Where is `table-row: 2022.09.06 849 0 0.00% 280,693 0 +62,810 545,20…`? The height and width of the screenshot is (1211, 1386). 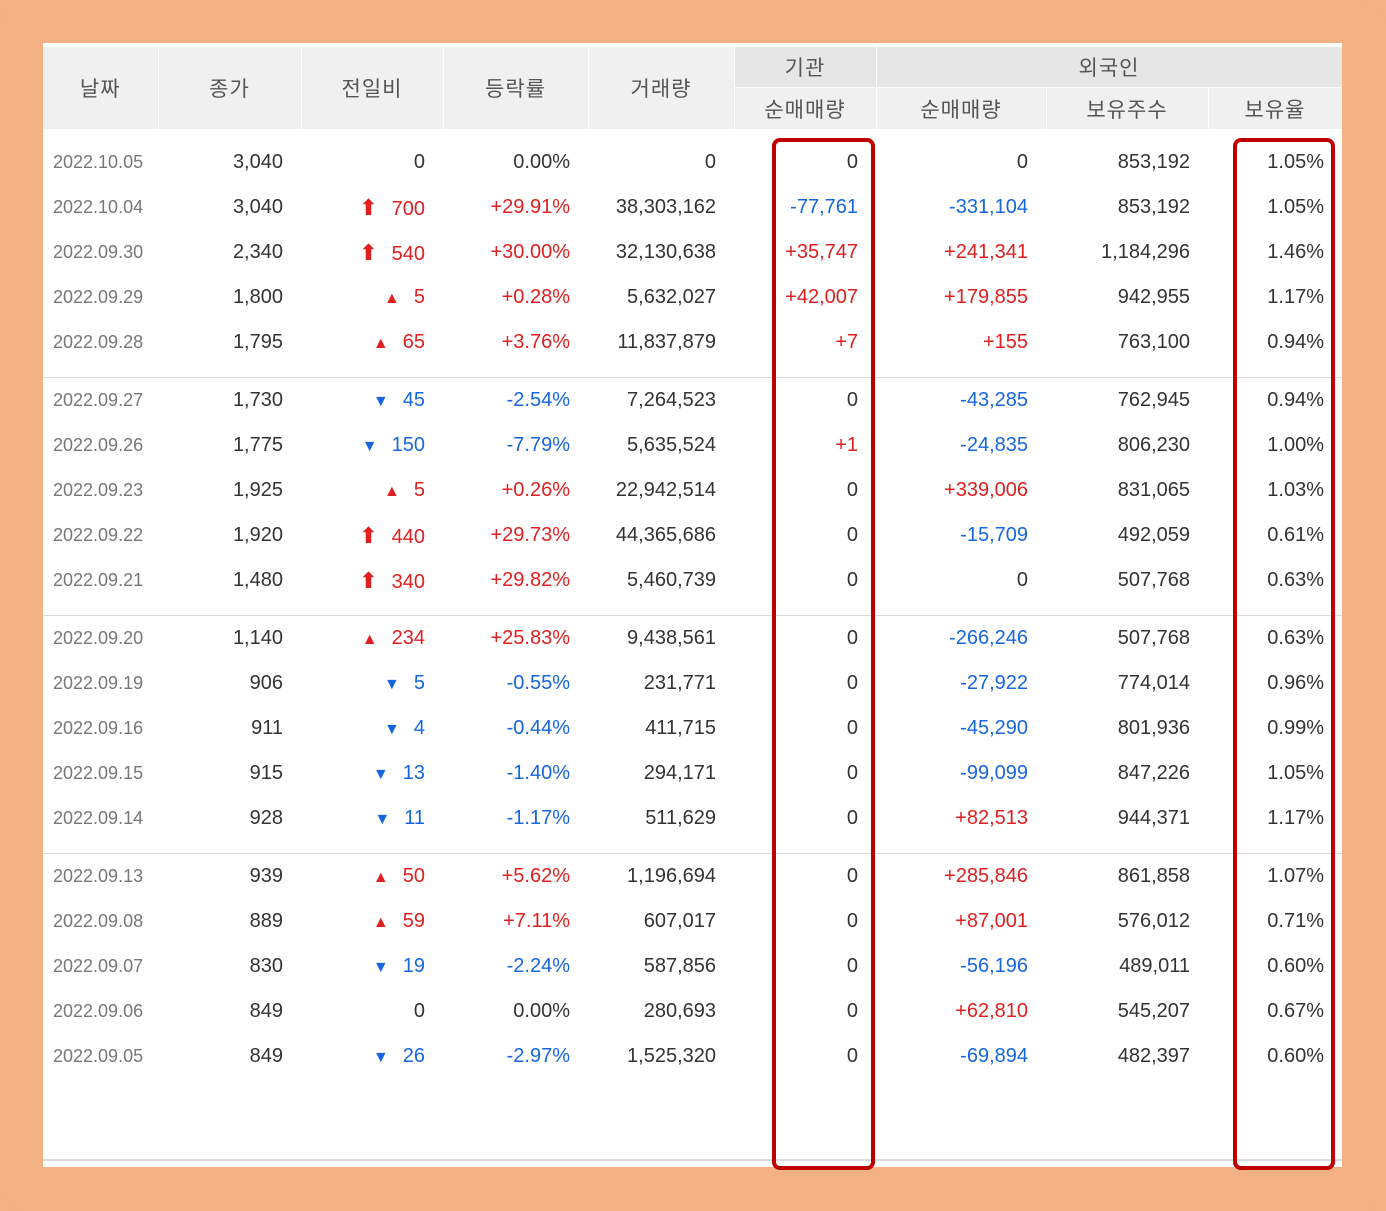
table-row: 2022.09.06 849 0 0.00% 280,693 0 +62,810 545,20… is located at coordinates (692, 1011).